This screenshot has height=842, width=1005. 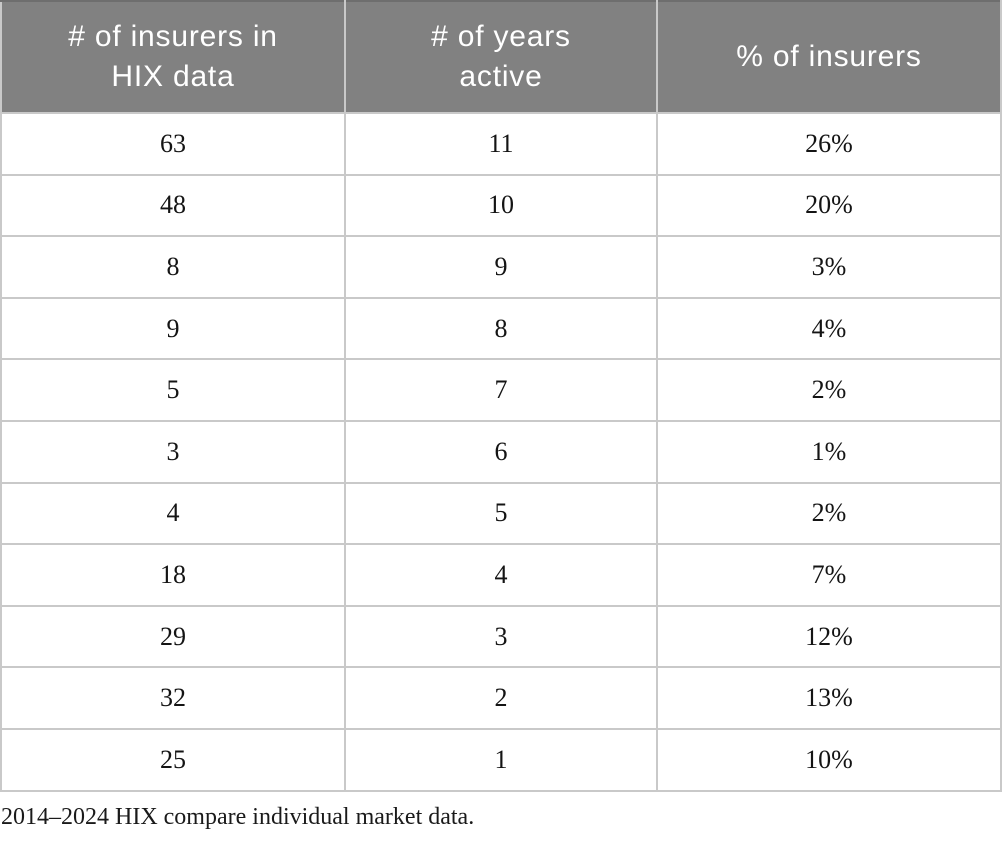 What do you see at coordinates (173, 636) in the screenshot?
I see `cell-insurers: 29` at bounding box center [173, 636].